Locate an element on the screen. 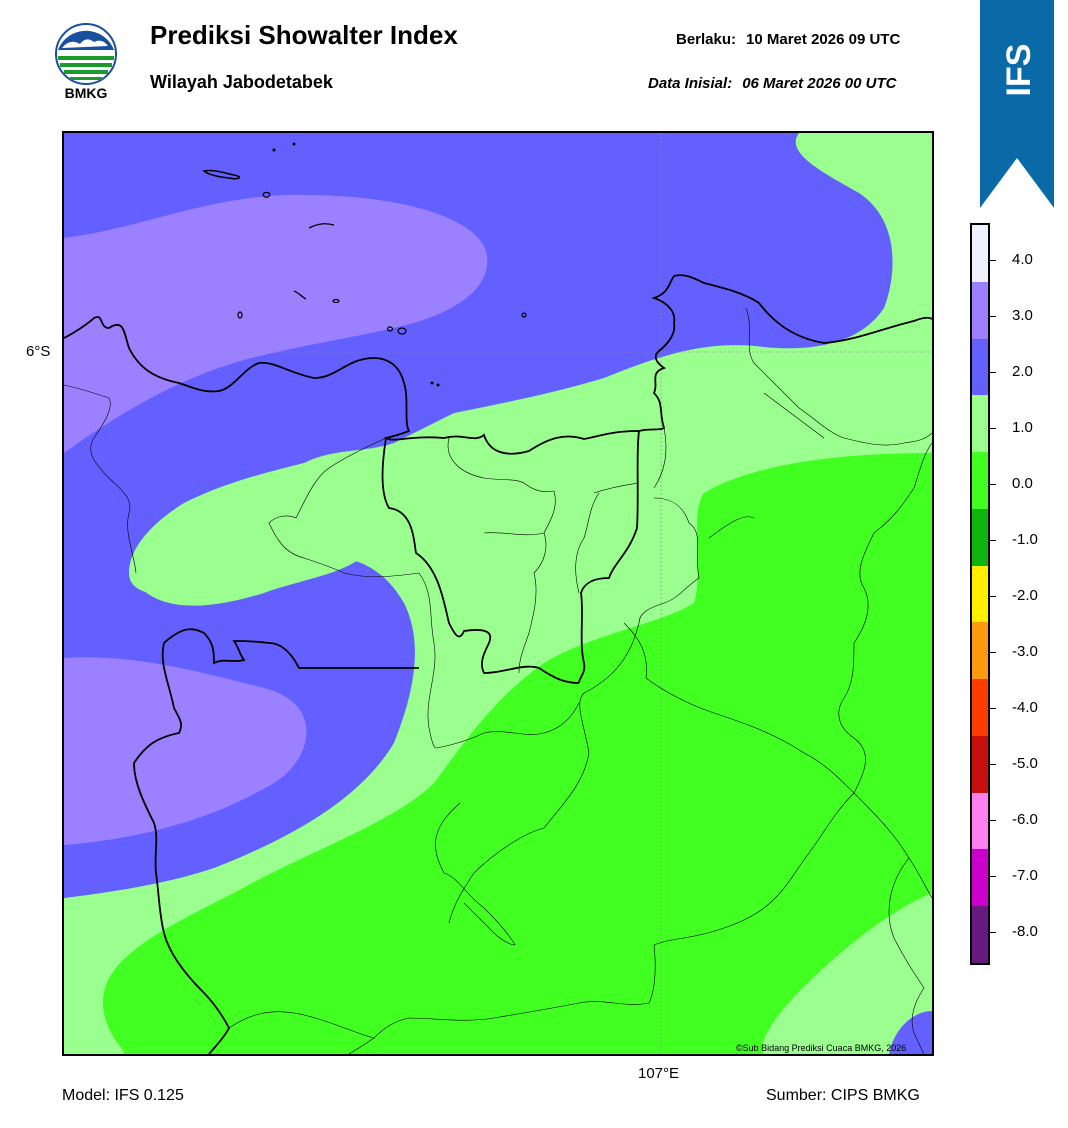 This screenshot has width=1068, height=1128. colorbar-tick-label: -7.0 is located at coordinates (1025, 875).